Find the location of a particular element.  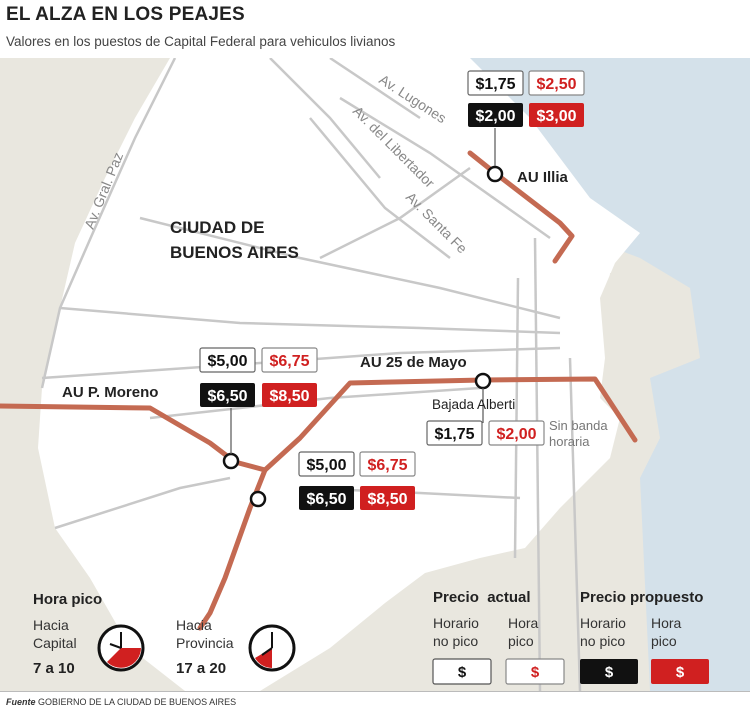

source-label: Fuente is located at coordinates (21, 702).